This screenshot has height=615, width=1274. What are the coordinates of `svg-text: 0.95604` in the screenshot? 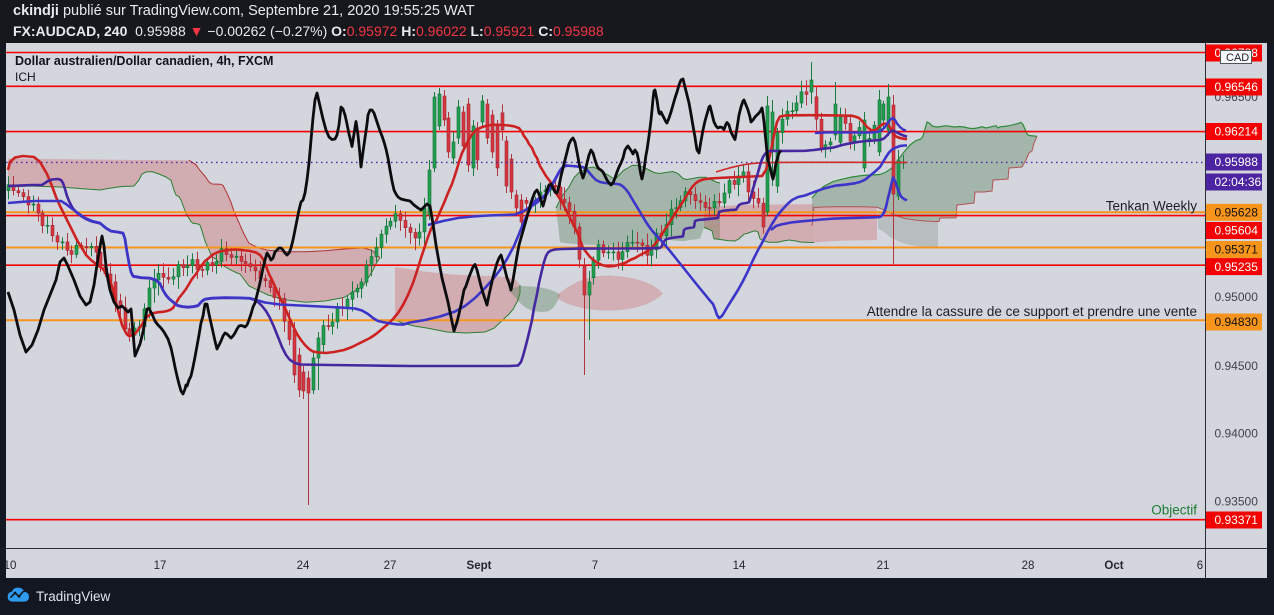 It's located at (1237, 231).